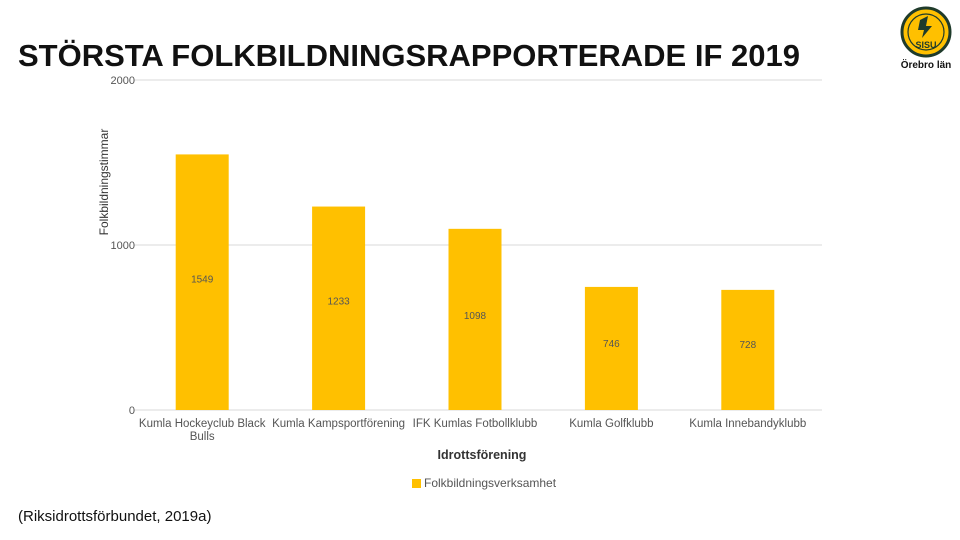 The width and height of the screenshot is (960, 540). I want to click on data-labels: 1549 1233 1098 746 728, so click(474, 312).